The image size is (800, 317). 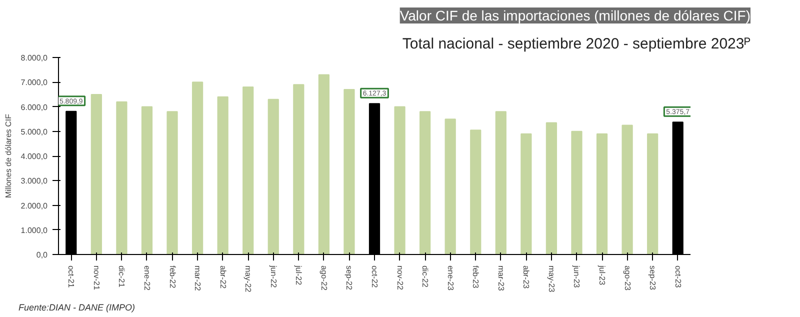 I want to click on x-tick-label: may-22, so click(x=248, y=279).